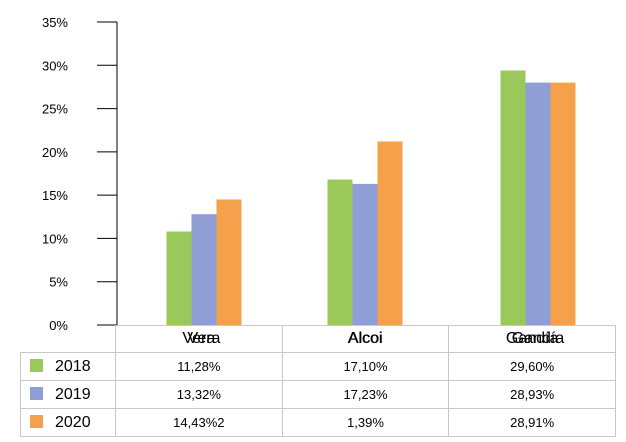 This screenshot has height=442, width=626. Describe the element at coordinates (55, 238) in the screenshot. I see `y-tick-label: 10%` at that location.